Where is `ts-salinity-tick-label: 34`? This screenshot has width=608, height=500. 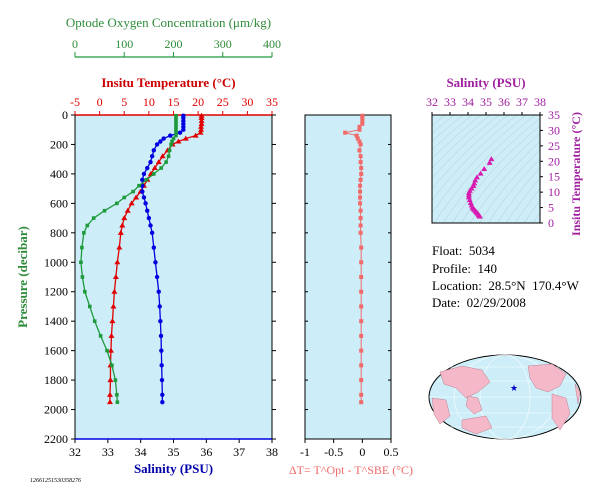
ts-salinity-tick-label: 34 is located at coordinates (468, 102).